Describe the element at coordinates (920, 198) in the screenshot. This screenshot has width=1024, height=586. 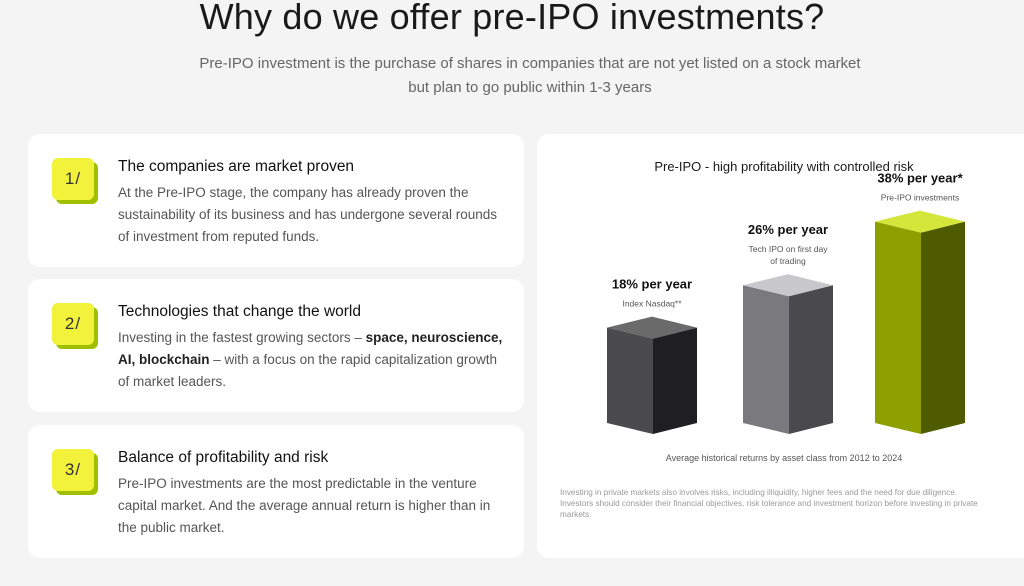
I see `category-label: Pre-IPO investments` at that location.